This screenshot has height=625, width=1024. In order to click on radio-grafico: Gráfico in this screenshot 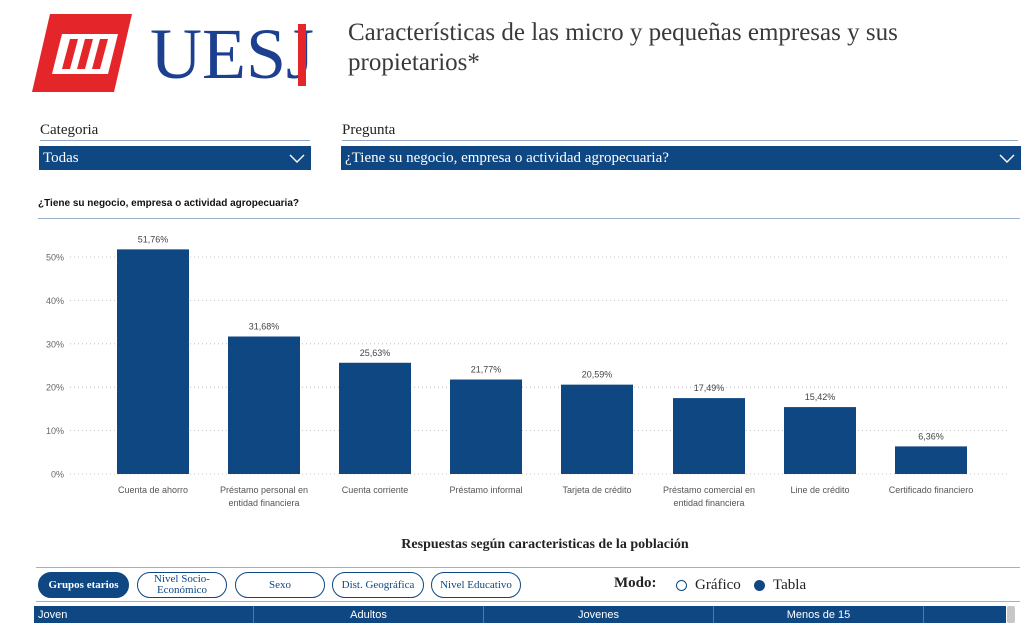, I will do `click(708, 585)`.